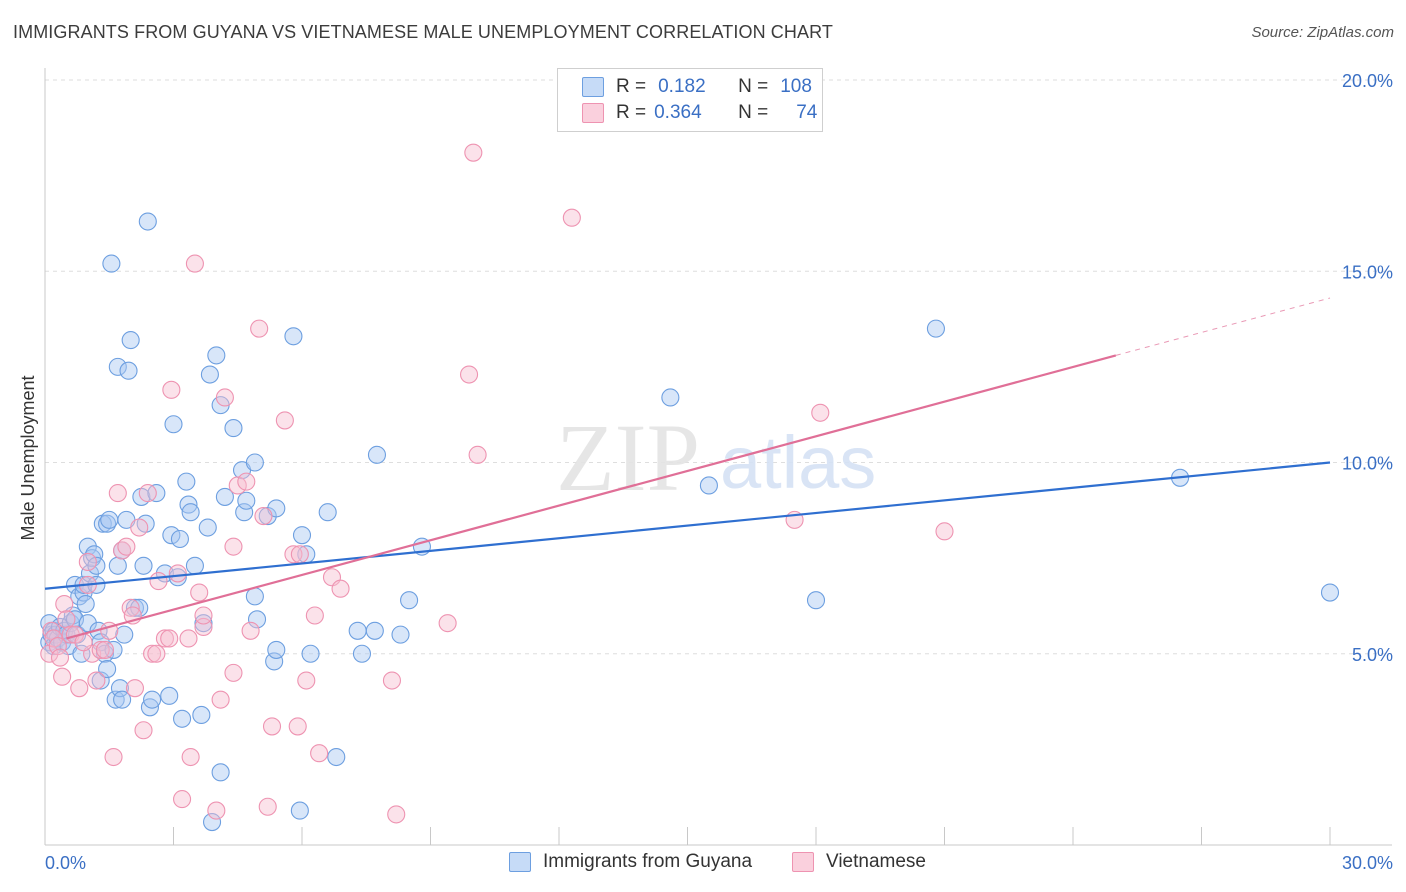 This screenshot has height=892, width=1406. I want to click on bottom-legend-guyana: Immigrants from Guyana, so click(630, 862).